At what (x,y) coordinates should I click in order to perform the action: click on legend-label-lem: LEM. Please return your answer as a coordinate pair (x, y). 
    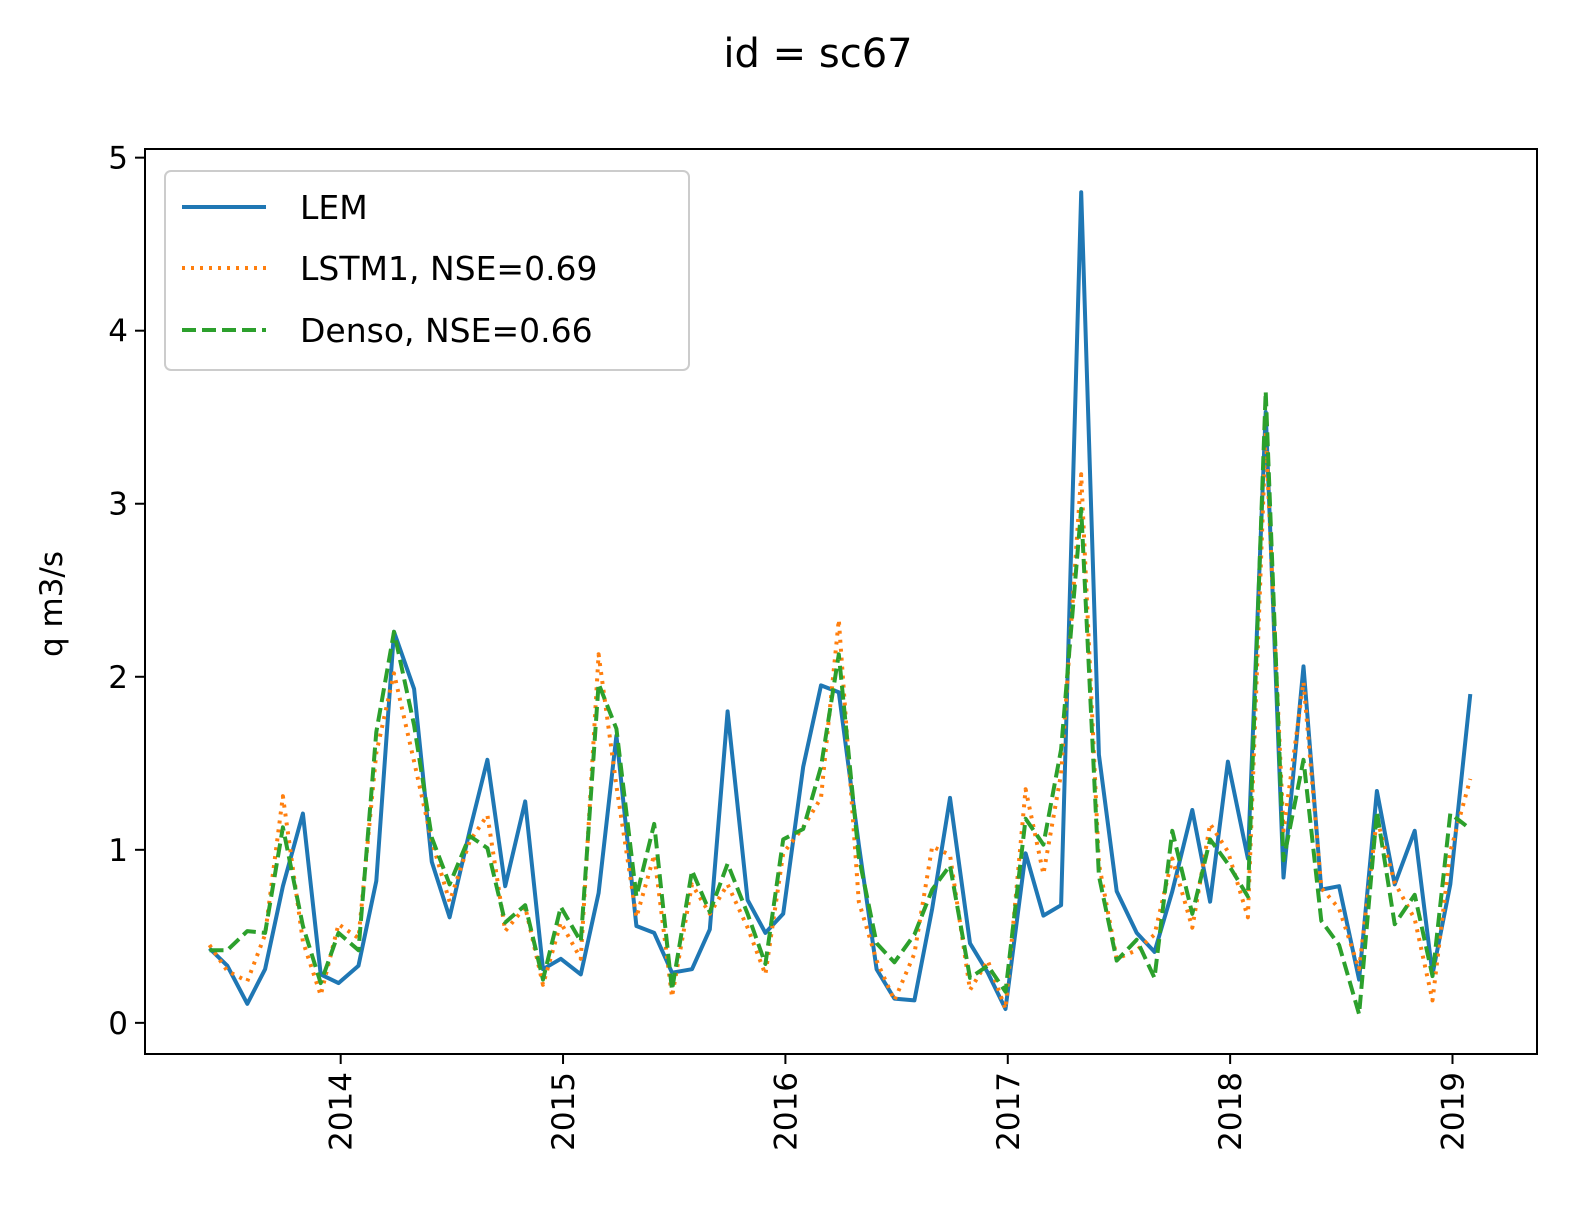
    Looking at the image, I should click on (334, 207).